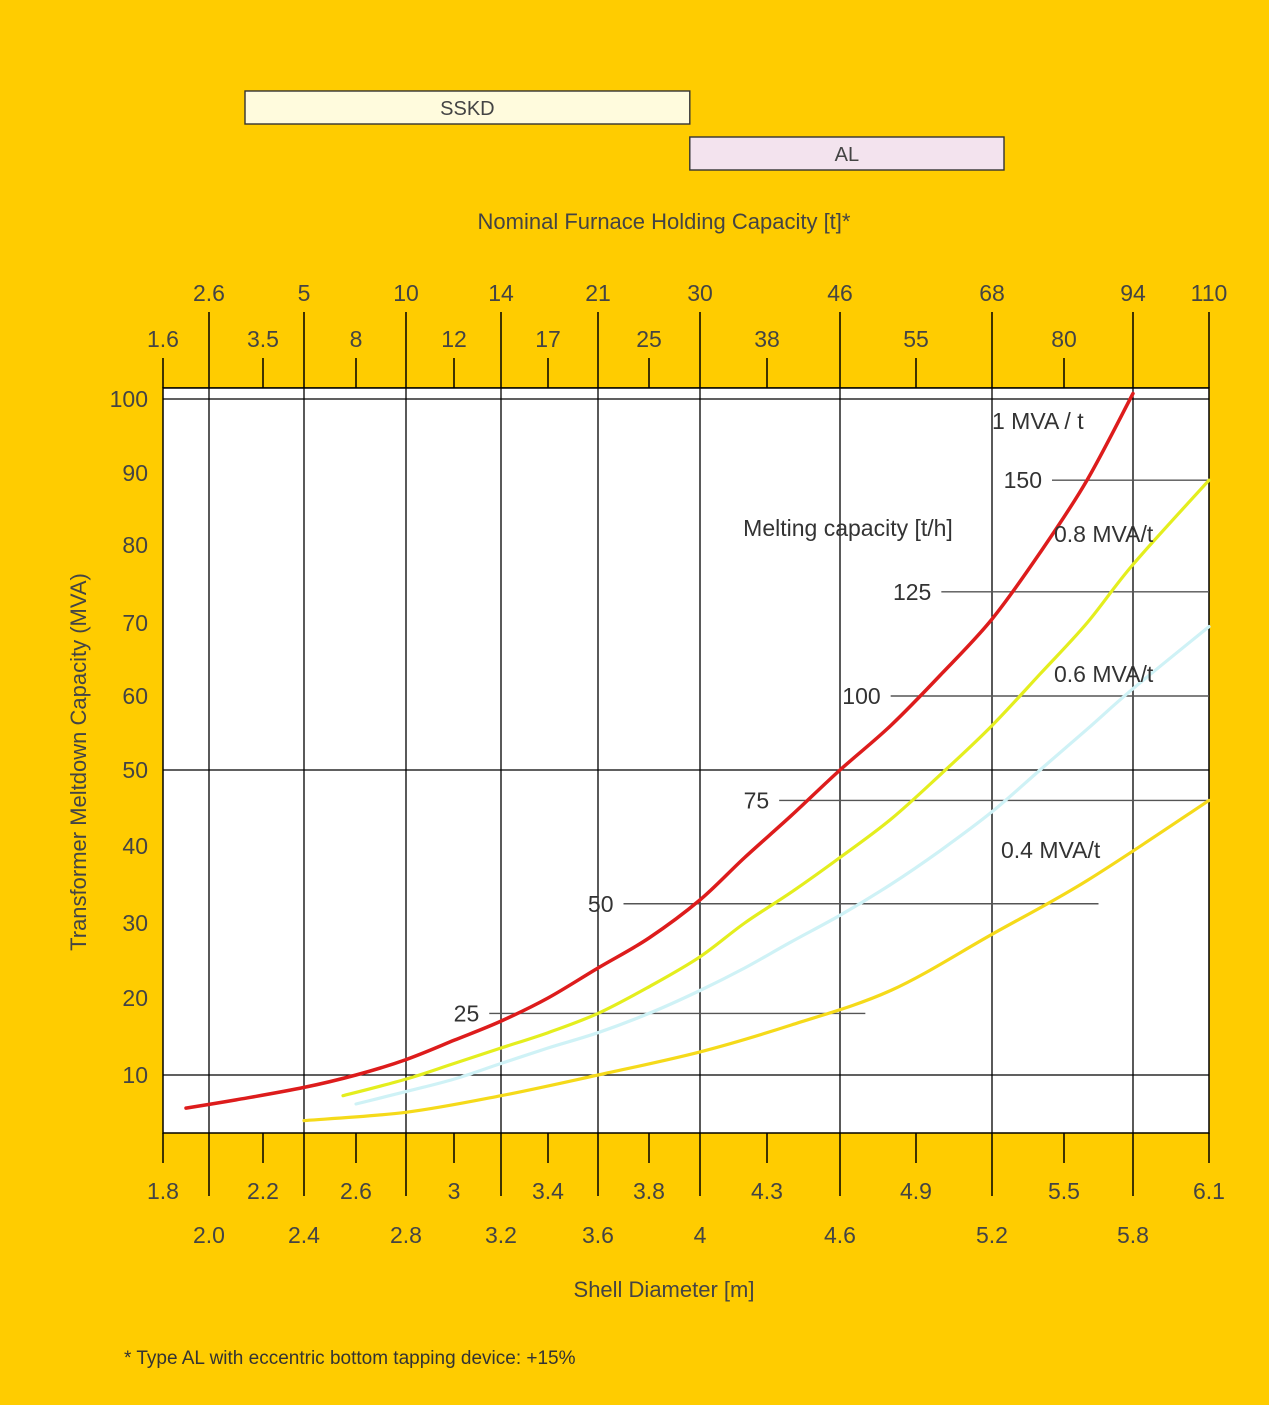 This screenshot has height=1405, width=1269. What do you see at coordinates (304, 1235) in the screenshot?
I see `bottom-tick-label-2.4: 2.4` at bounding box center [304, 1235].